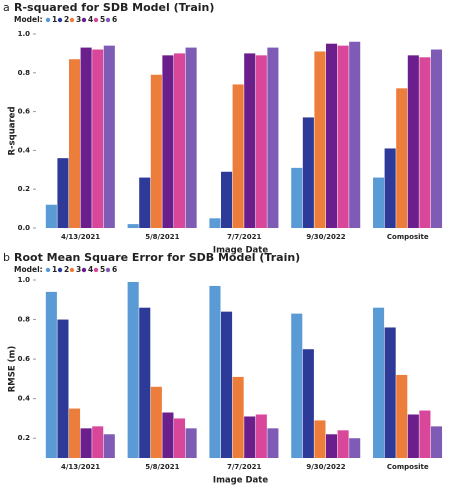 The image size is (449, 500). Describe the element at coordinates (13, 130) in the screenshot. I see `y-axis-label: R-squared` at that location.